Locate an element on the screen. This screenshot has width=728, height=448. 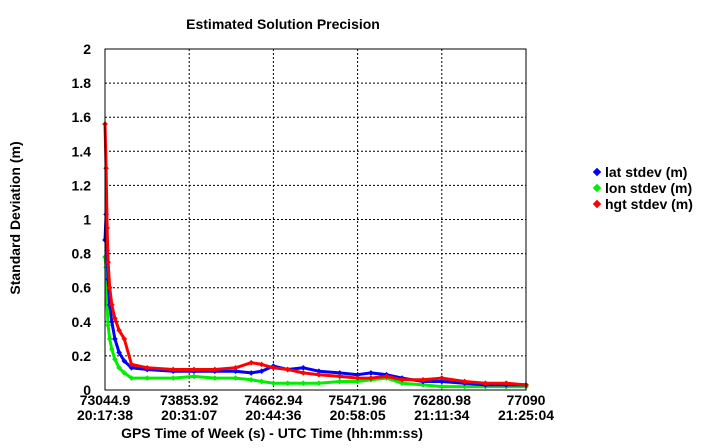
y-tick-label: 1.6 is located at coordinates (82, 117).